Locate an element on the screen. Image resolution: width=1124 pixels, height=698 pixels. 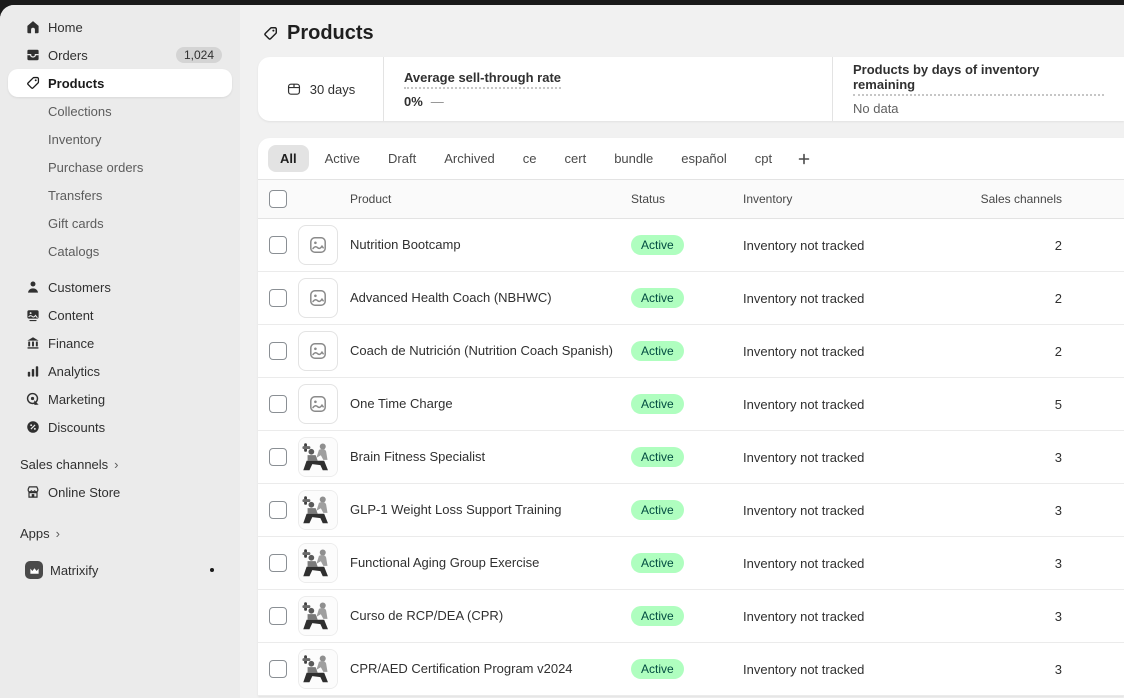
sidebar-item-gift-cards: Gift cards is located at coordinates (120, 223).